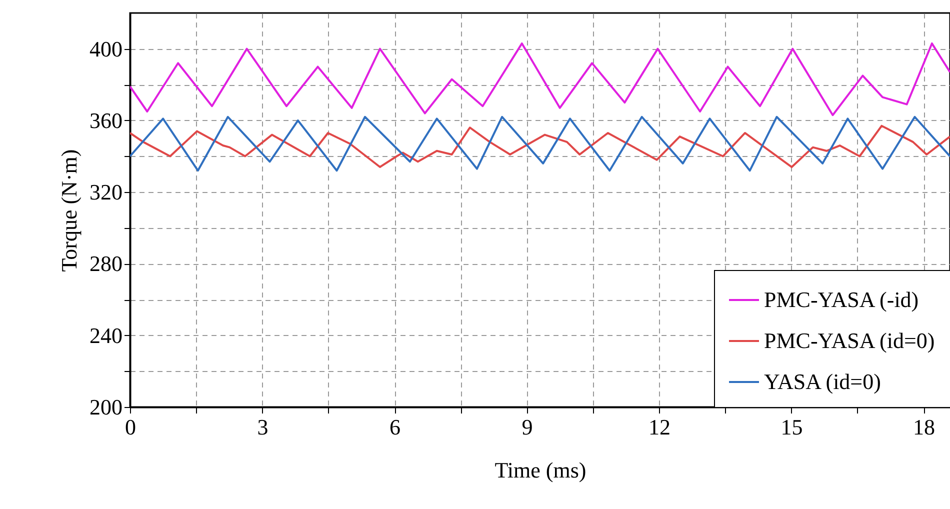  Describe the element at coordinates (395, 427) in the screenshot. I see `x-tick-label: 6` at that location.